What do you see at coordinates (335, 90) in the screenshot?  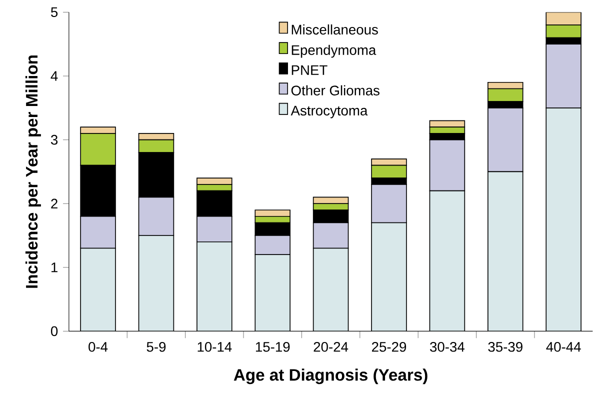 I see `legend-label: Other Gliomas` at bounding box center [335, 90].